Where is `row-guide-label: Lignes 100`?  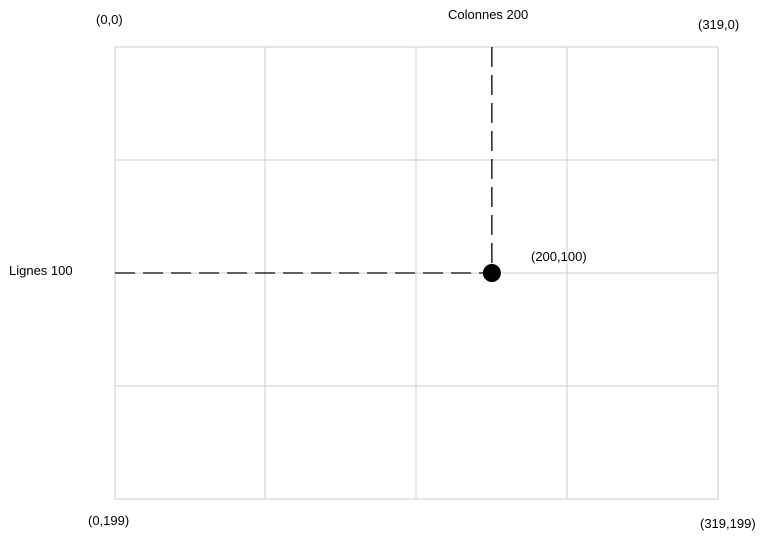 row-guide-label: Lignes 100 is located at coordinates (41, 270).